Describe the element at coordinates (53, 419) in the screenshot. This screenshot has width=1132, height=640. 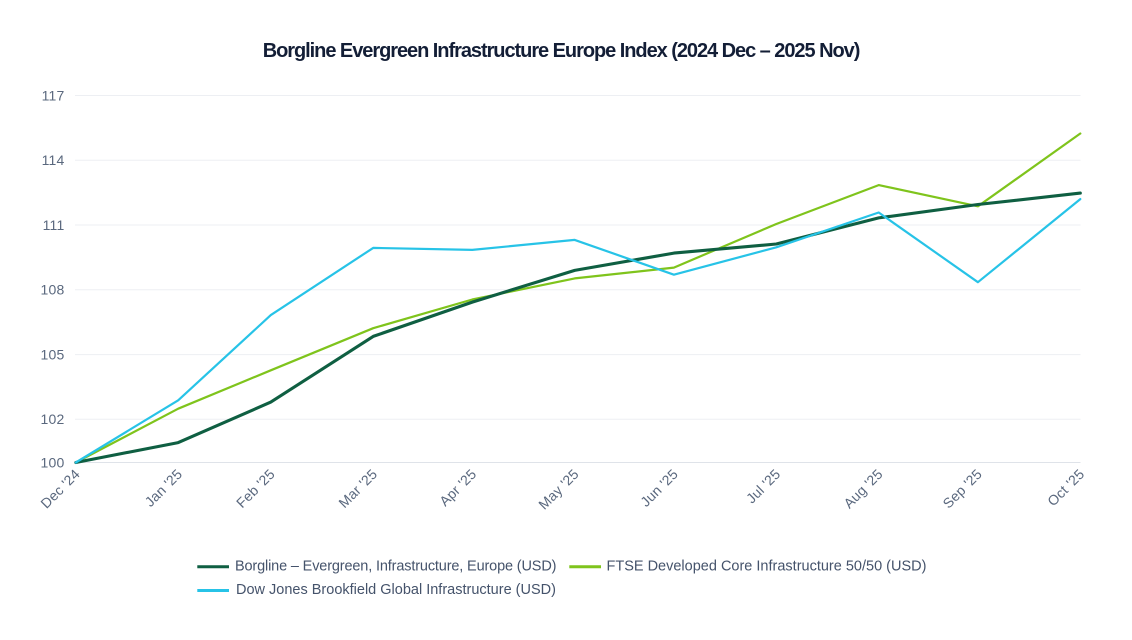
I see `svg-text: 102` at that location.